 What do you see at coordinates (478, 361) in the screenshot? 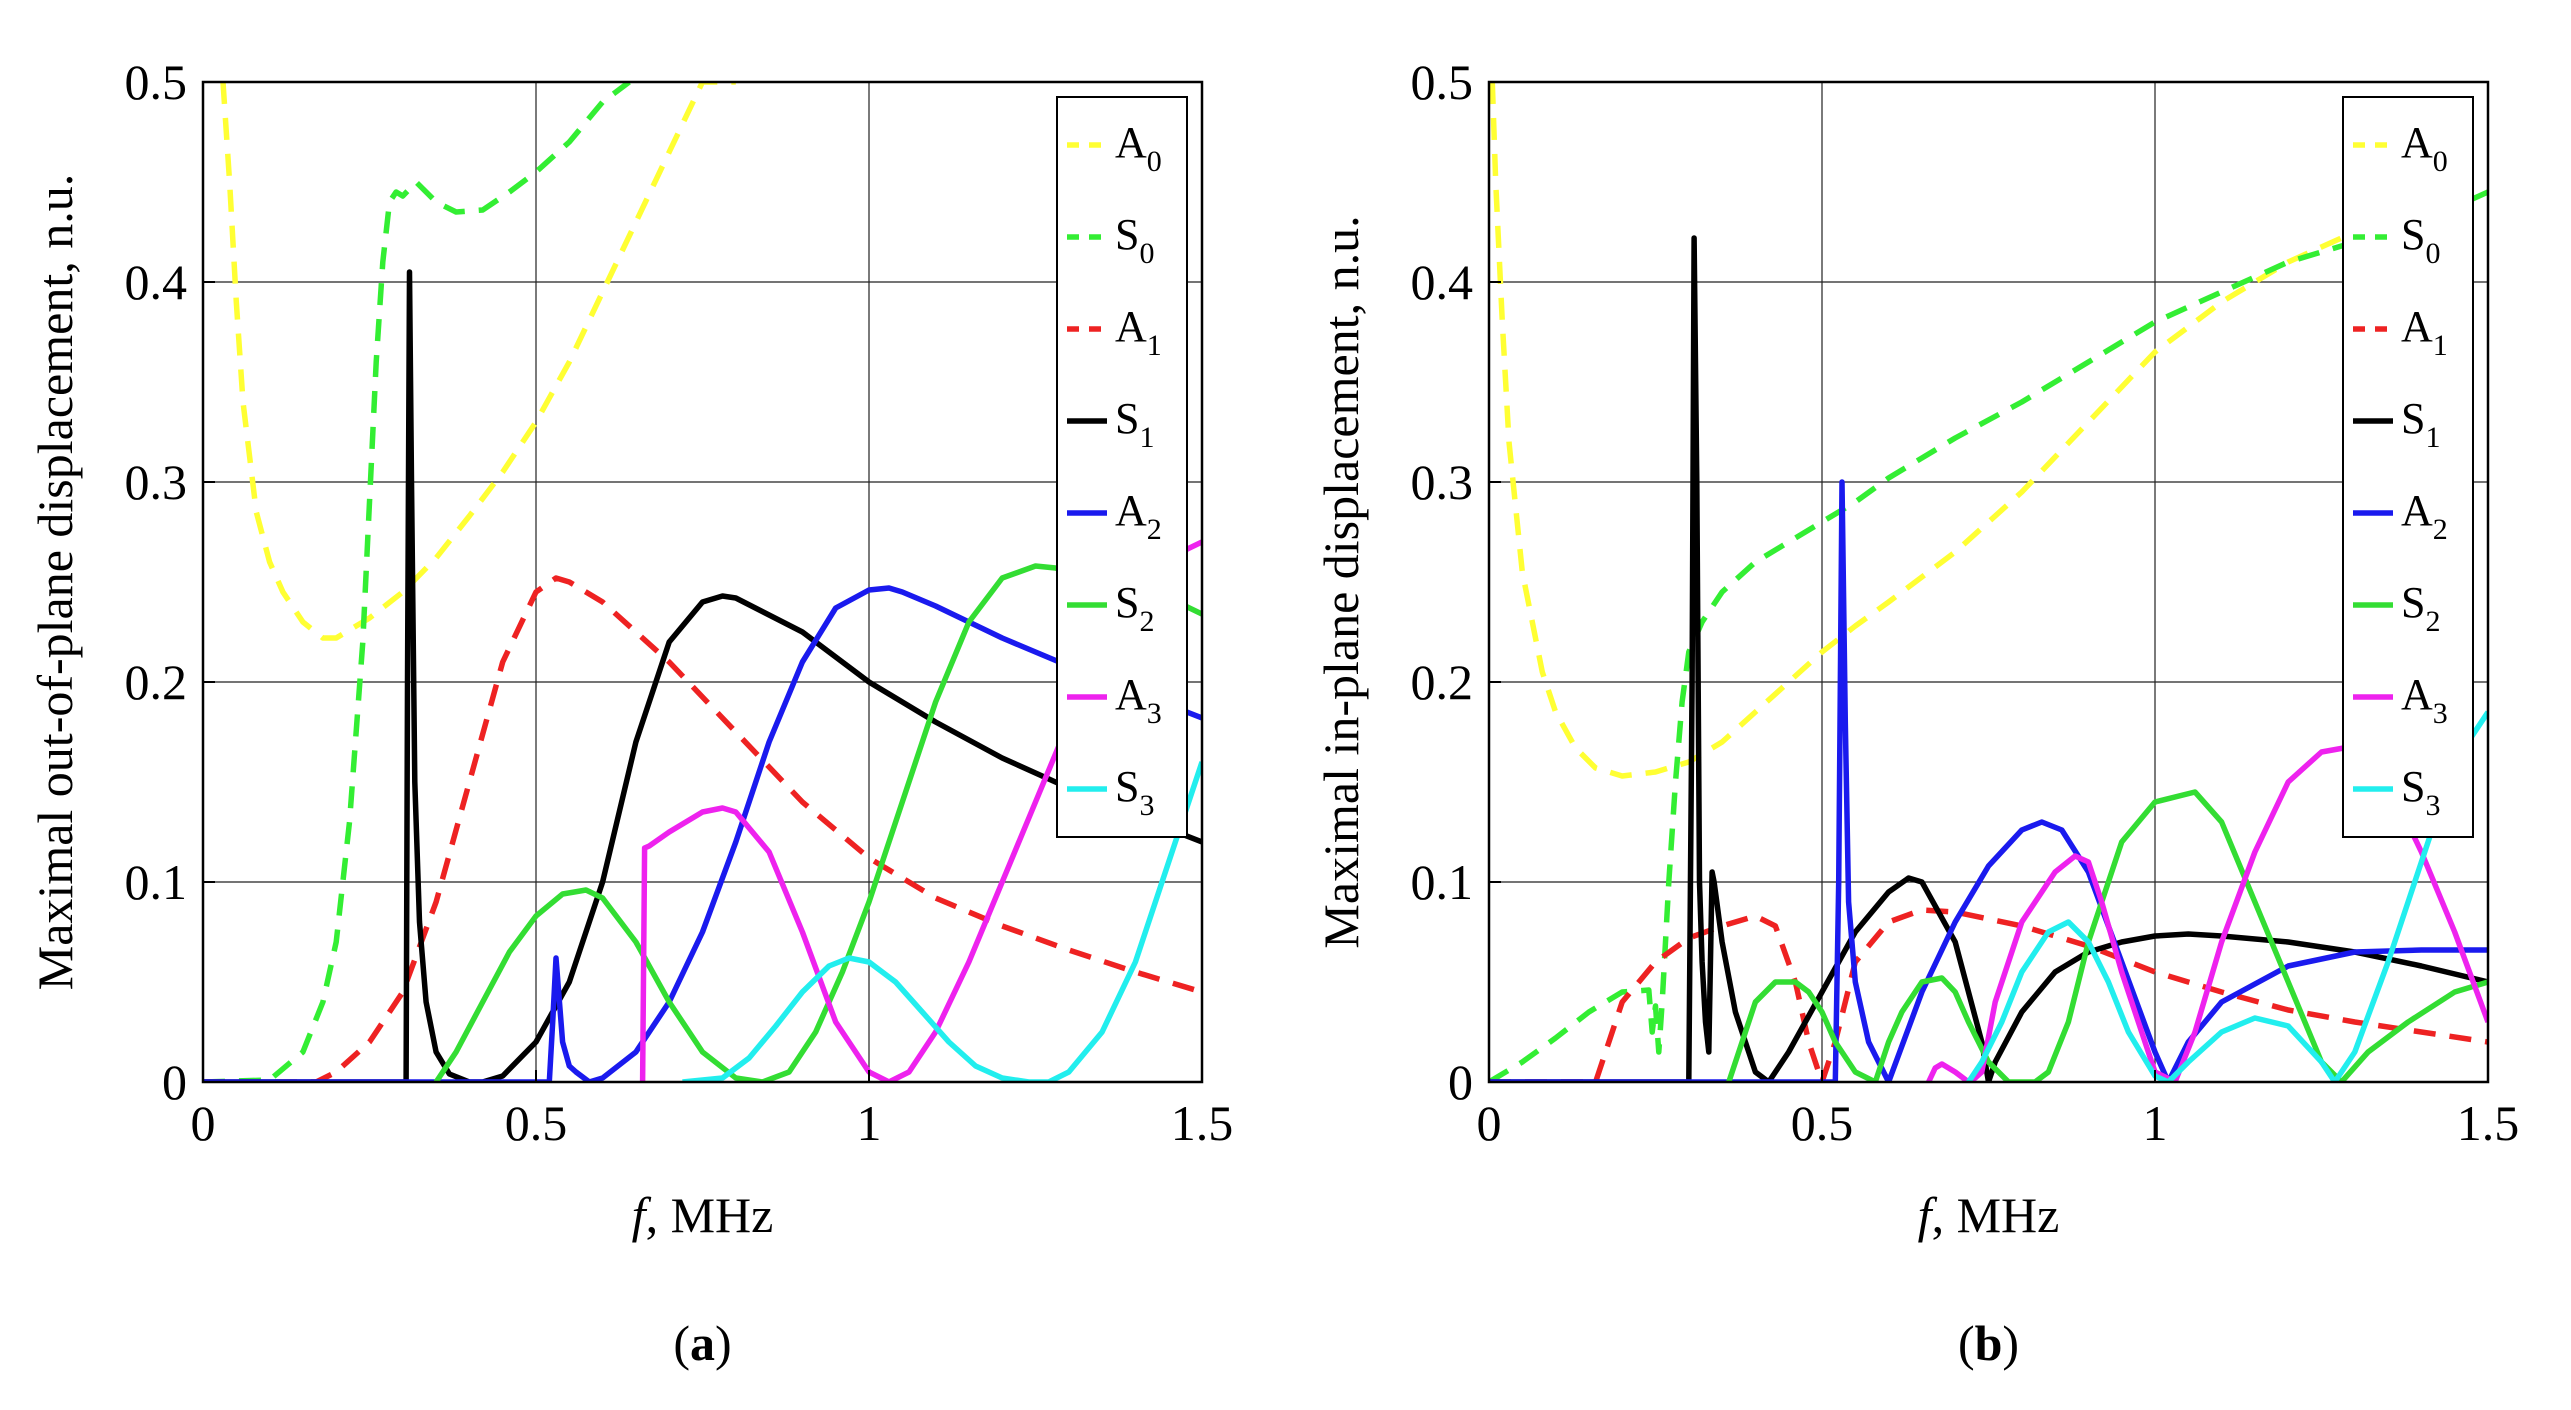
I see `series-line-A0` at bounding box center [478, 361].